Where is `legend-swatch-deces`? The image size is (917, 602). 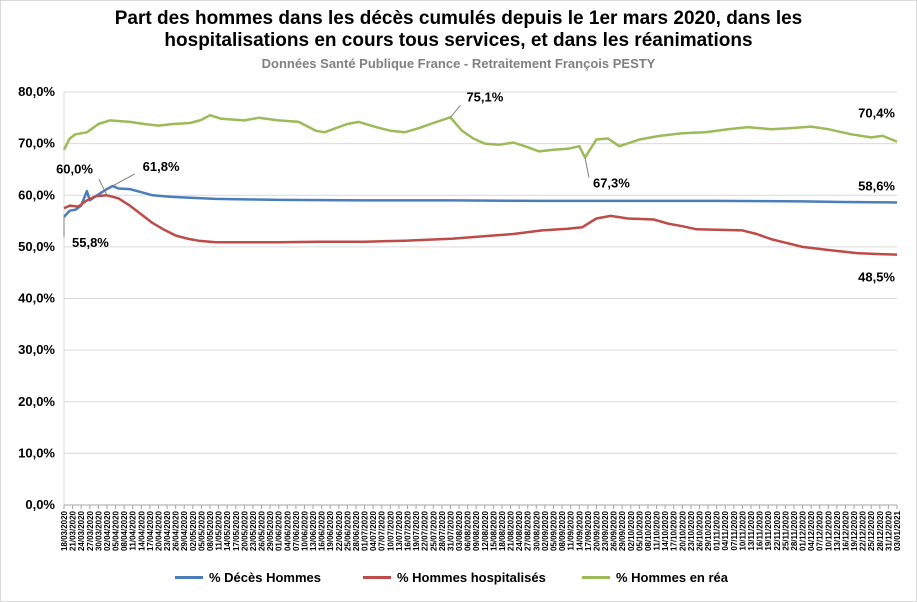
legend-swatch-deces is located at coordinates (189, 577).